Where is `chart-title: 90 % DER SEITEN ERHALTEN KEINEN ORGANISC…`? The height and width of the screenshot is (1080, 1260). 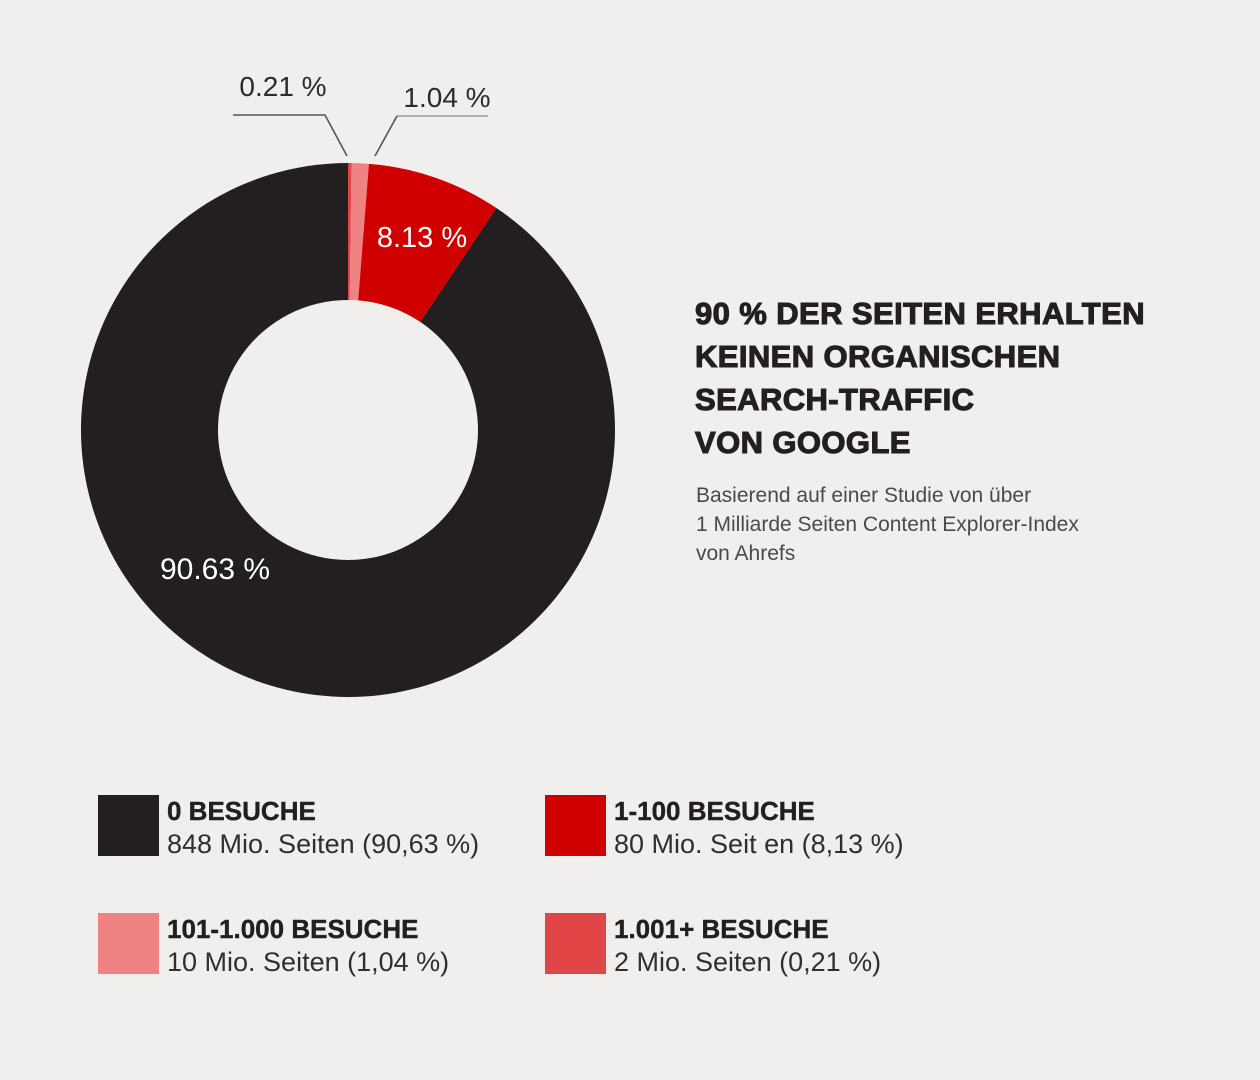
chart-title: 90 % DER SEITEN ERHALTEN KEINEN ORGANISC… is located at coordinates (919, 378).